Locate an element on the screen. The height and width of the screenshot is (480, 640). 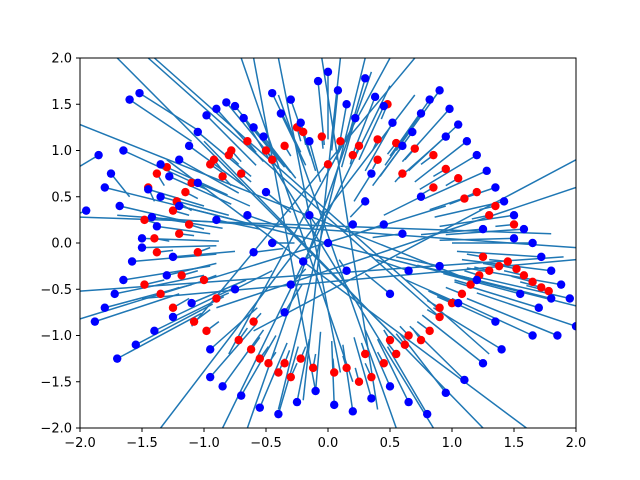
x-tick-label: −1.5 is located at coordinates (142, 443).